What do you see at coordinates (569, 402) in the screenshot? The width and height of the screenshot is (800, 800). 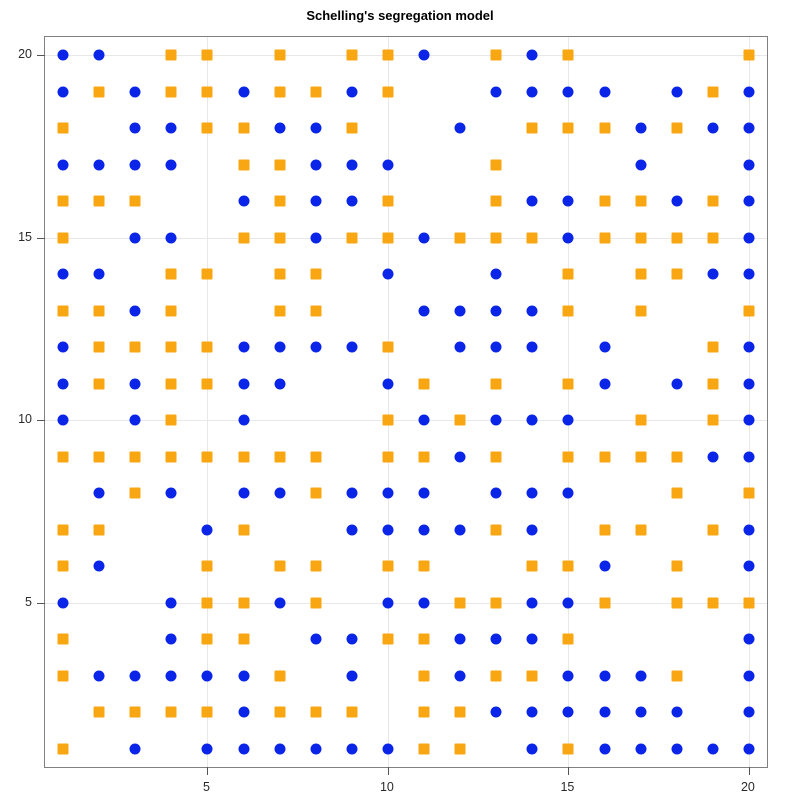 I see `gridline-vertical` at bounding box center [569, 402].